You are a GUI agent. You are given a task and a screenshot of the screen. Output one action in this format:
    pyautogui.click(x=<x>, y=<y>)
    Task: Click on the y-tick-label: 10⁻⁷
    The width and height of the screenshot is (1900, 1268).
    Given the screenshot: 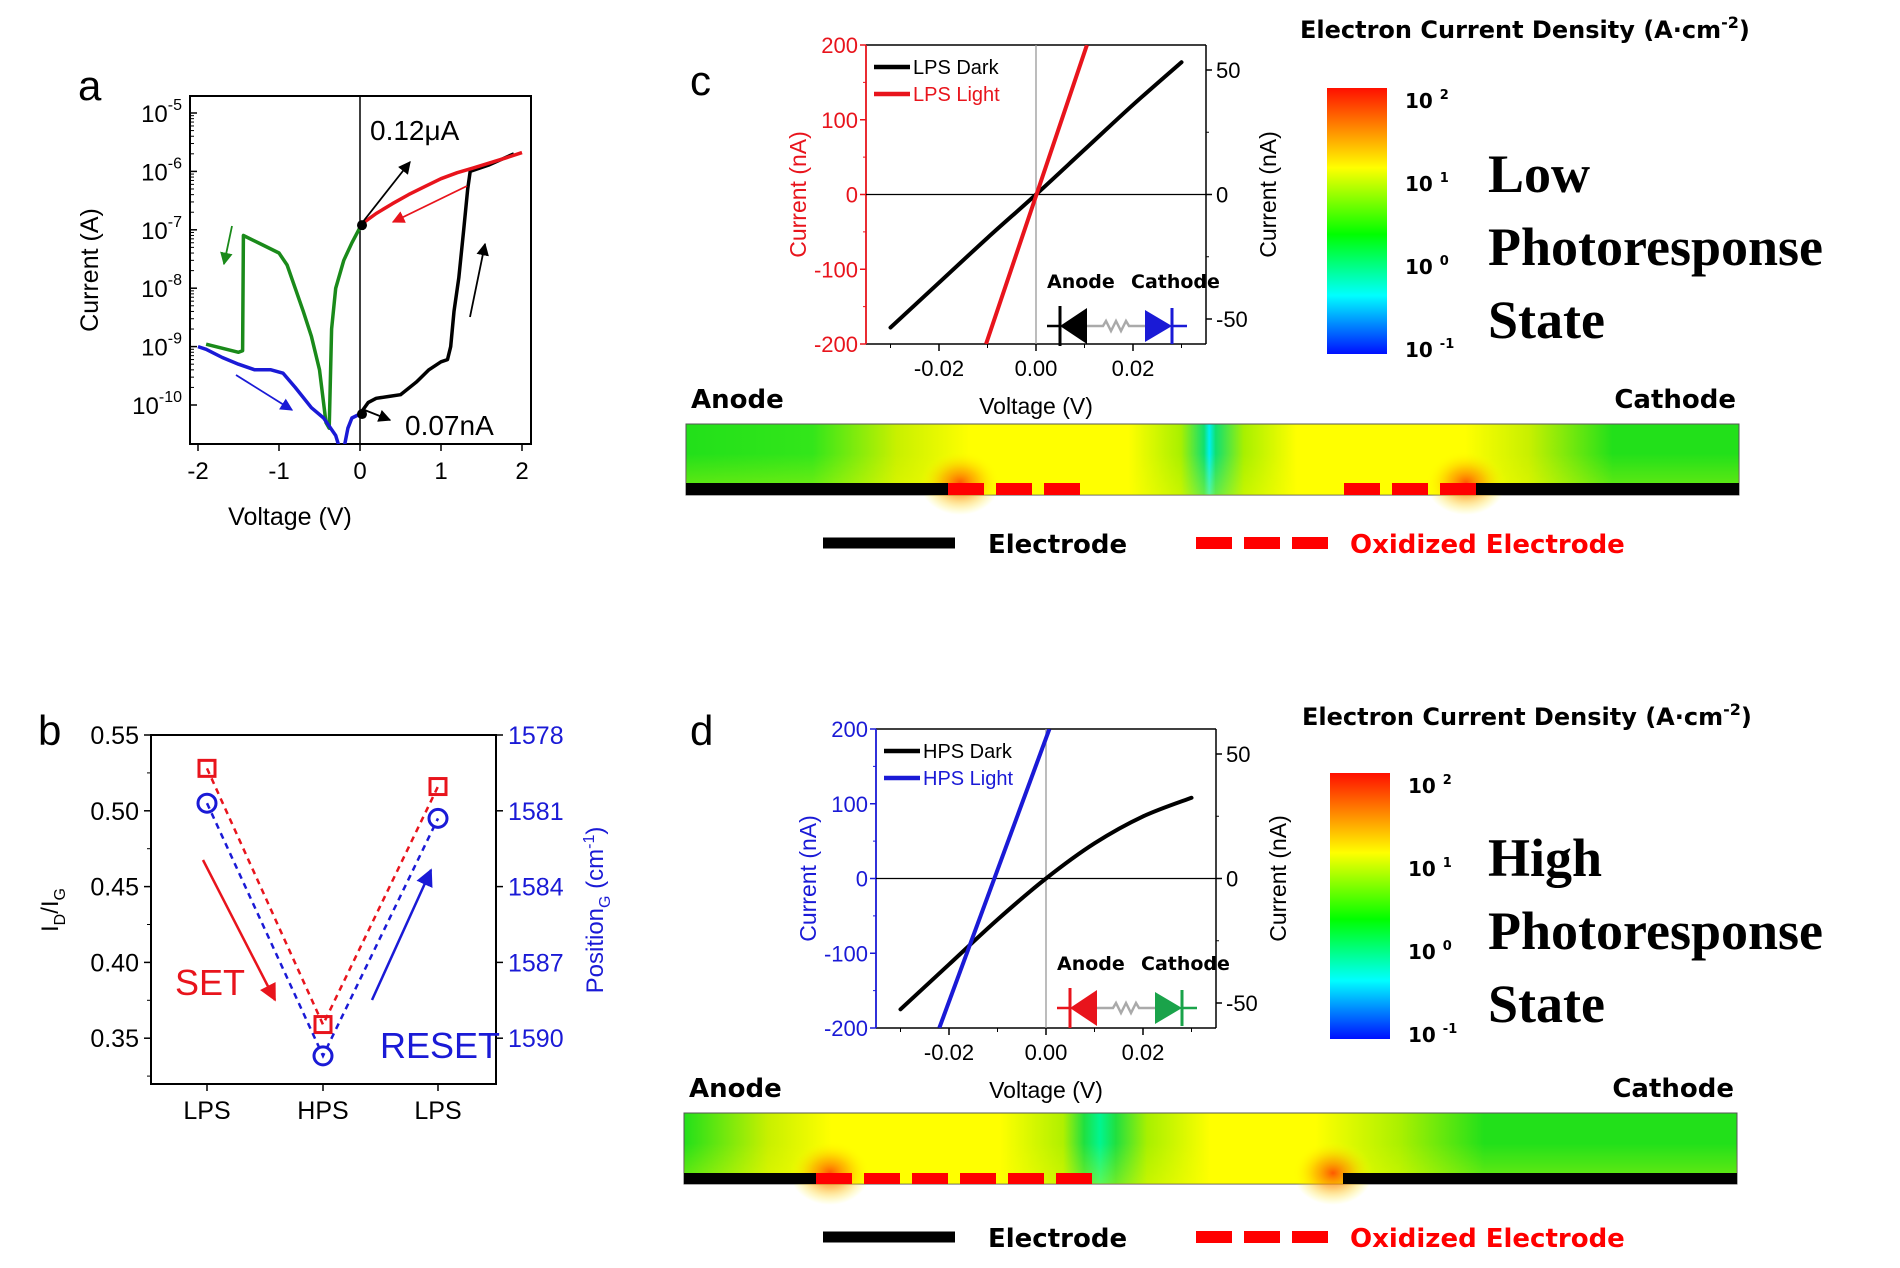 What is the action you would take?
    pyautogui.click(x=161, y=229)
    